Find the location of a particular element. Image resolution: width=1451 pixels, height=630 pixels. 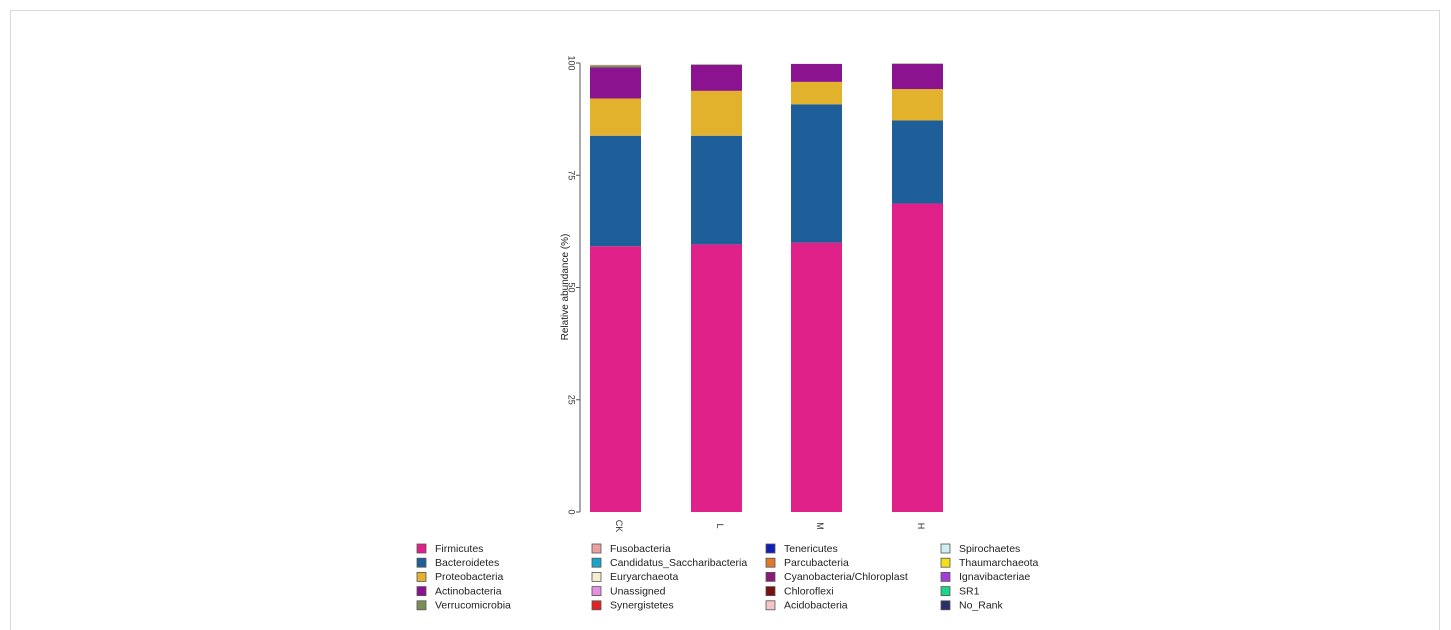

legend-item: Unassigned is located at coordinates (629, 591).